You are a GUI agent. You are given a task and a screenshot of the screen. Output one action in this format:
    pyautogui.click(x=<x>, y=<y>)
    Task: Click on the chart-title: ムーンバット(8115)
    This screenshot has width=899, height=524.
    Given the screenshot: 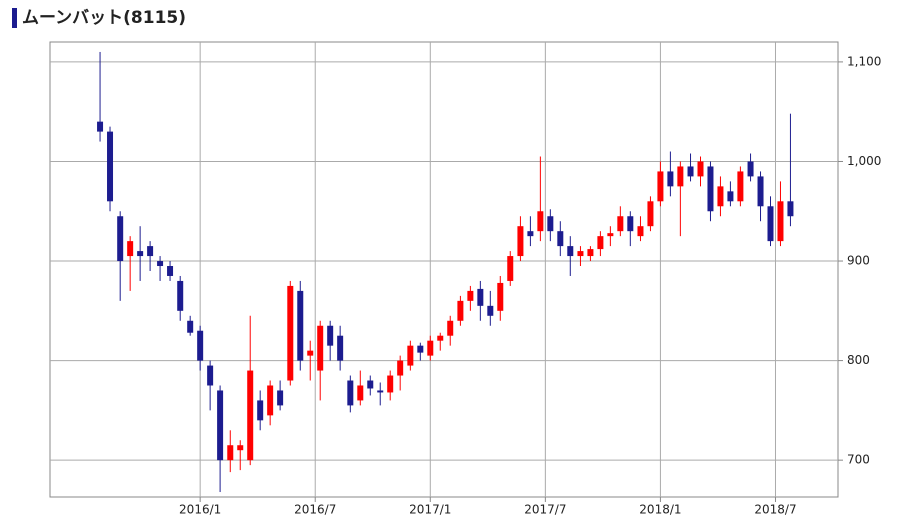 What is the action you would take?
    pyautogui.click(x=104, y=18)
    